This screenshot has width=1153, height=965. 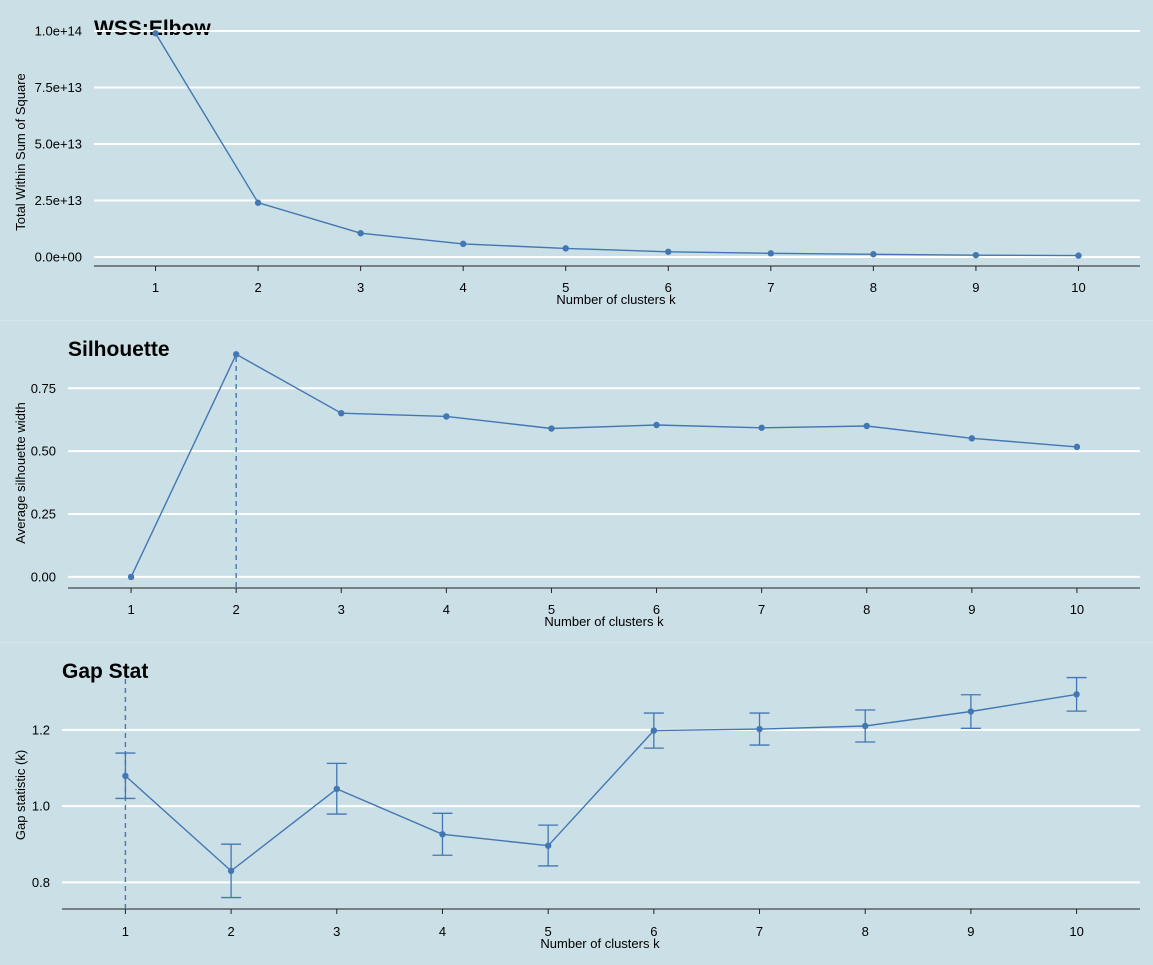 I want to click on wss-x-axis-label: Number of clusters k, so click(x=616, y=299).